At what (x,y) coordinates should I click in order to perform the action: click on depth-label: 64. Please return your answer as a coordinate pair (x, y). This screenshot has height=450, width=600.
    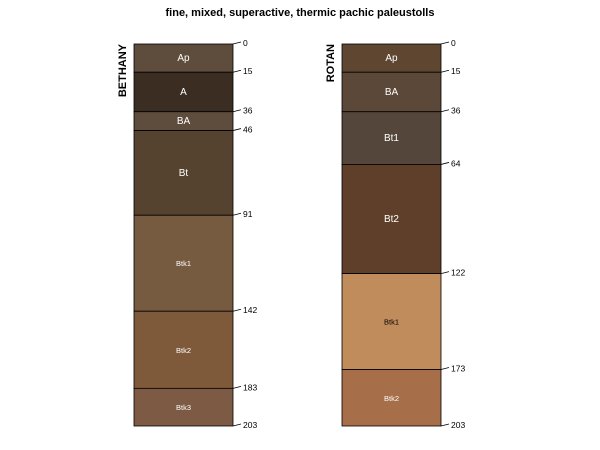
    Looking at the image, I should click on (456, 163).